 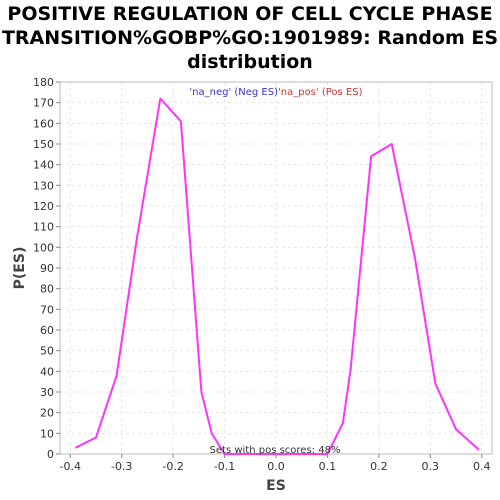 I want to click on y-tick-label: 140, so click(x=43, y=165).